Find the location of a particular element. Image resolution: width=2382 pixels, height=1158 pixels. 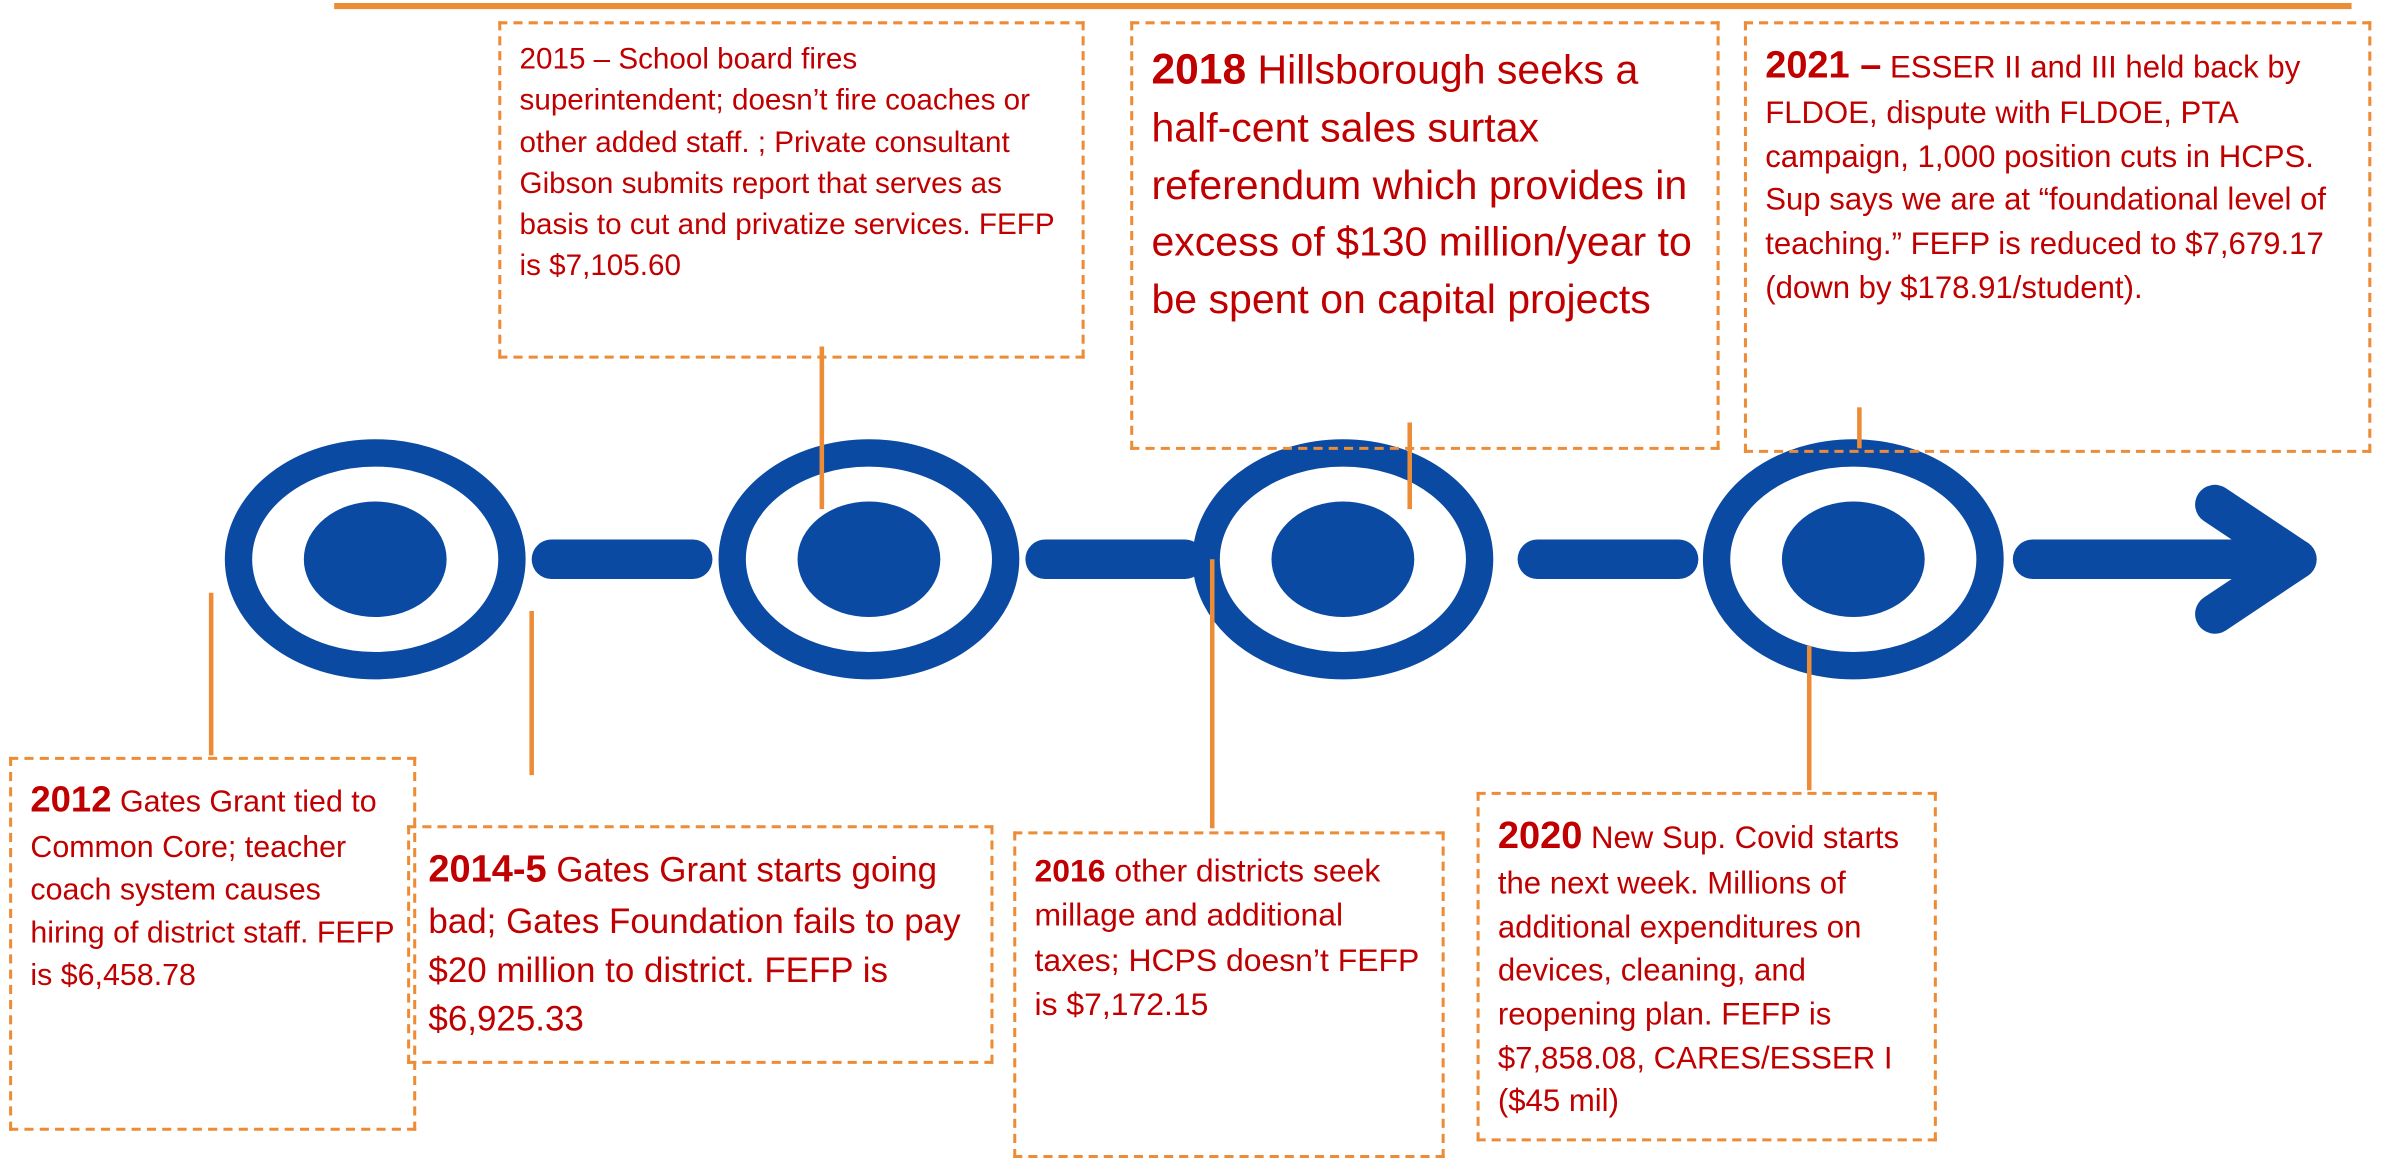

event-year: 2016 is located at coordinates (1070, 872).